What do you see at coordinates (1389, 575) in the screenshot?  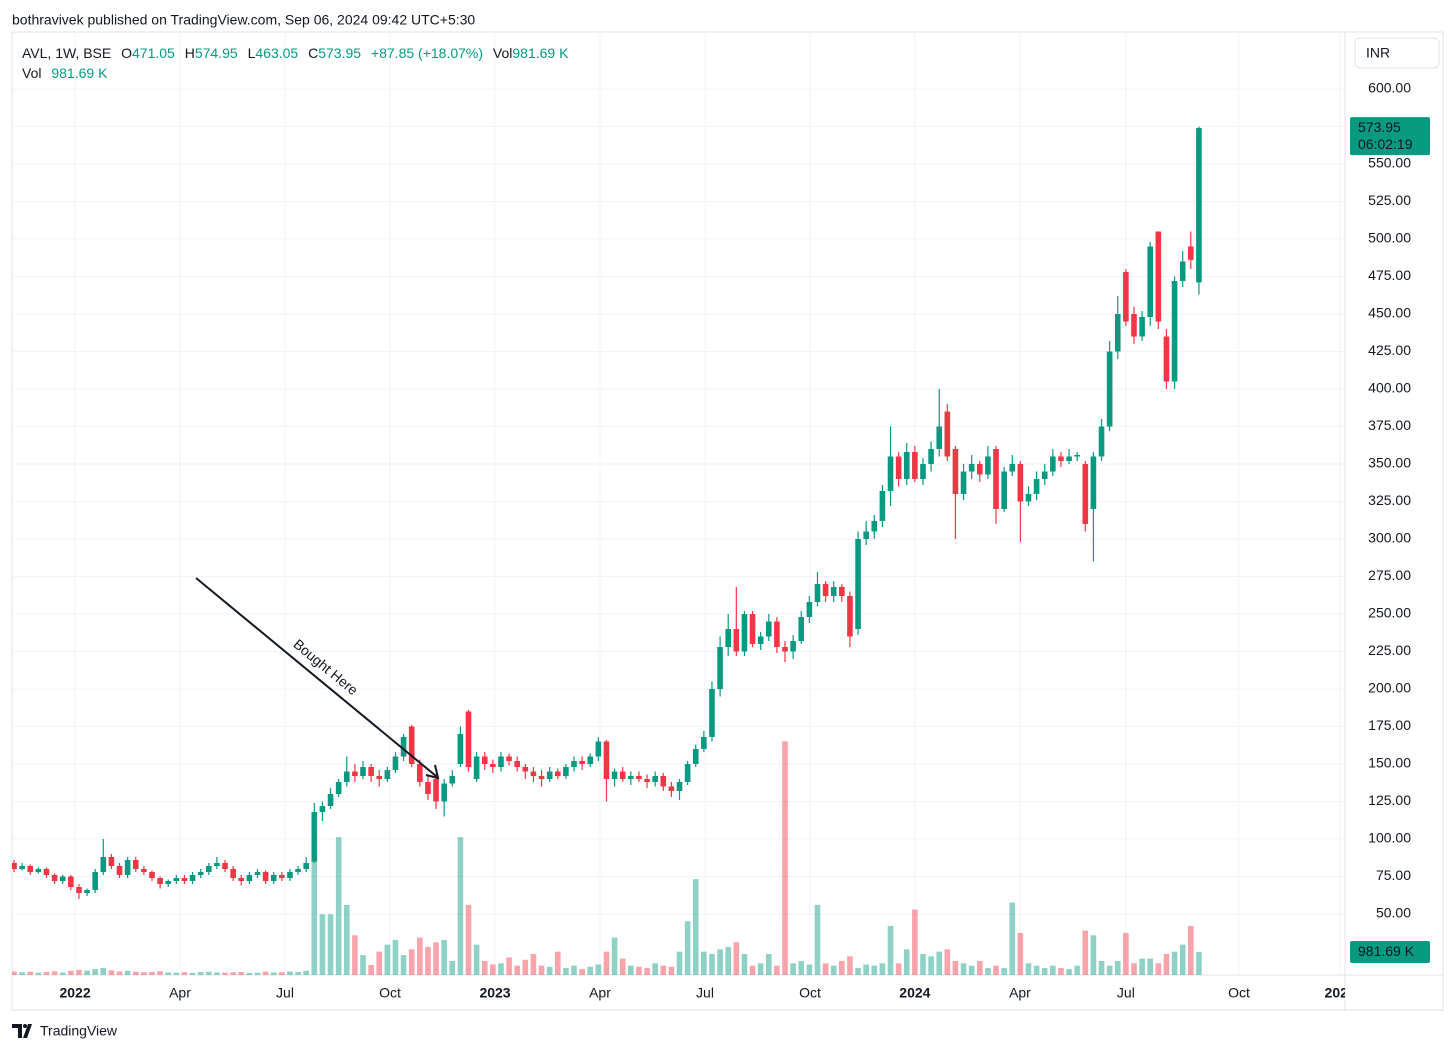 I see `y-tick-label: 275.00` at bounding box center [1389, 575].